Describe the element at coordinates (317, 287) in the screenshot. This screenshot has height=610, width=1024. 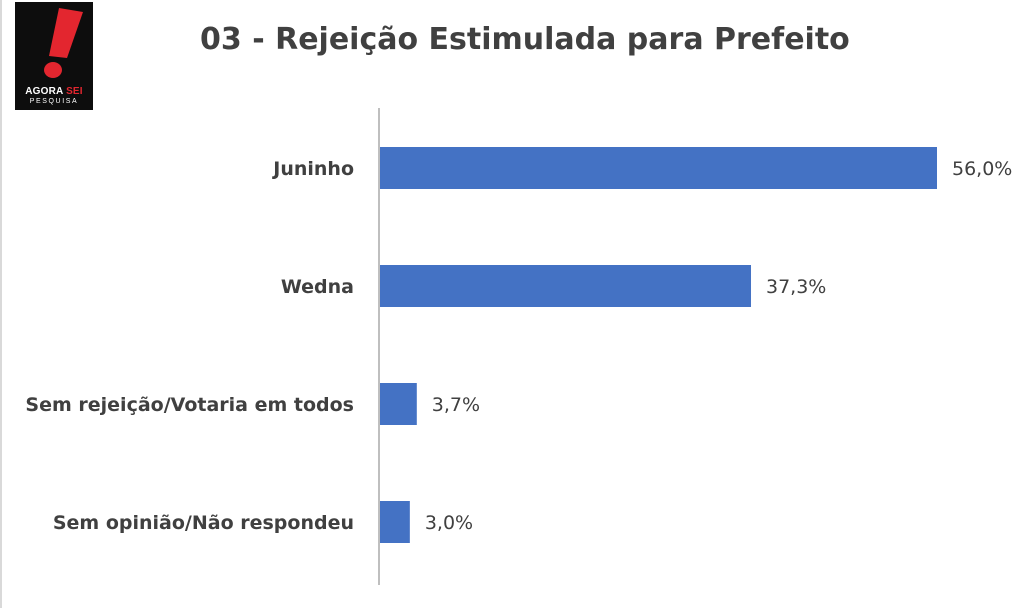
I see `category-label-2: Wedna` at that location.